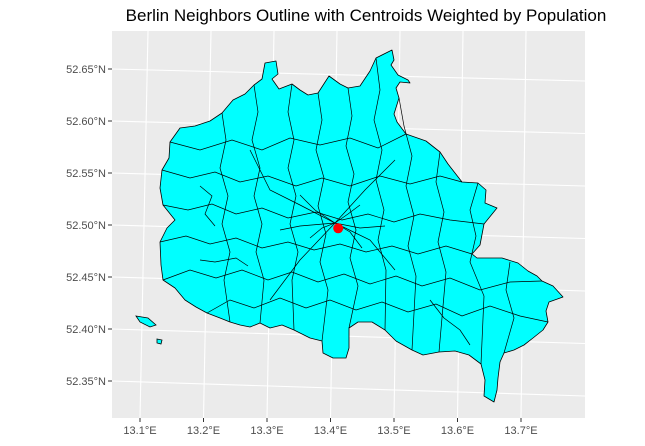  I want to click on y-tick-label: 52.50°N, so click(86, 226).